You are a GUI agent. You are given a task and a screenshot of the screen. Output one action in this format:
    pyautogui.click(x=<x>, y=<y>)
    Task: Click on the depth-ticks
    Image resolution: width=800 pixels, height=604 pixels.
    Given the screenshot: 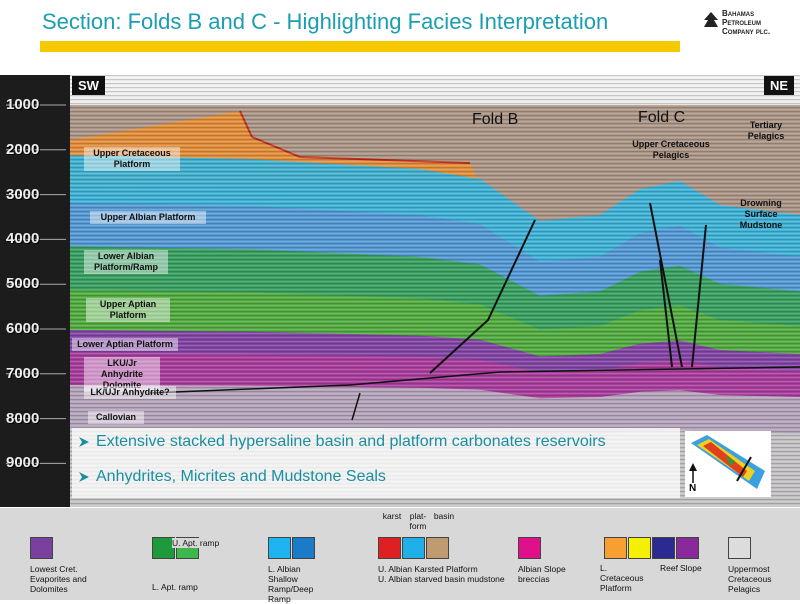 What is the action you would take?
    pyautogui.click(x=36, y=284)
    